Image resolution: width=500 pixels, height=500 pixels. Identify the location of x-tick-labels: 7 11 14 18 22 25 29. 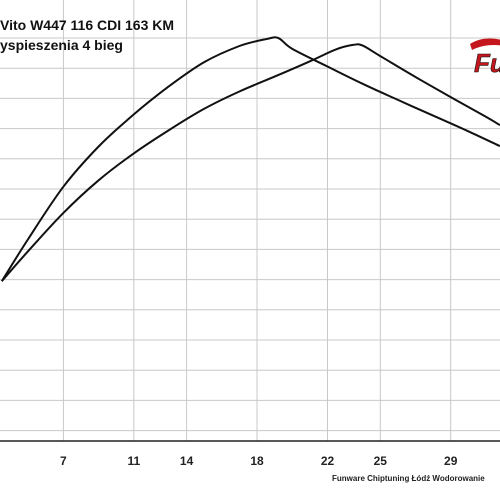
(259, 461).